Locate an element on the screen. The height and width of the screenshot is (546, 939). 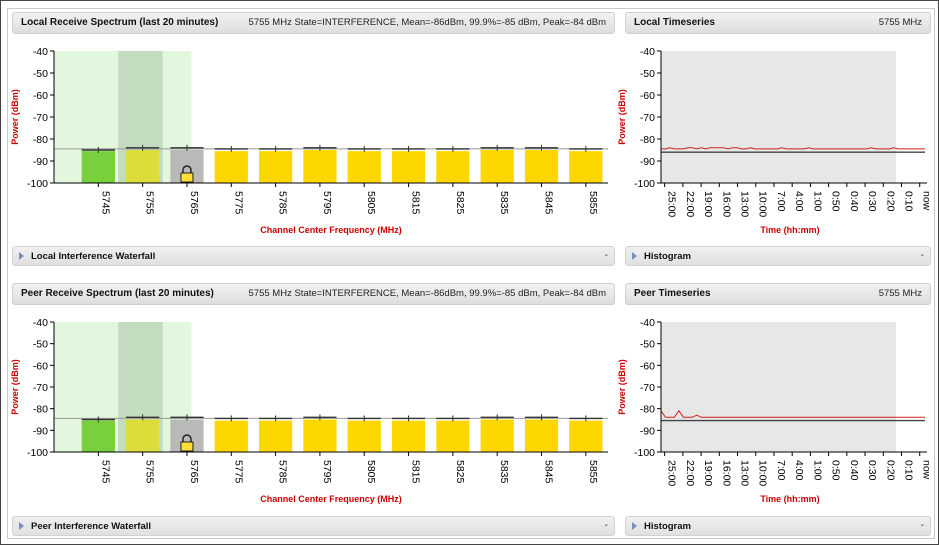
local-timeseries-header: Local Timeseries 5755 MHz is located at coordinates (778, 23).